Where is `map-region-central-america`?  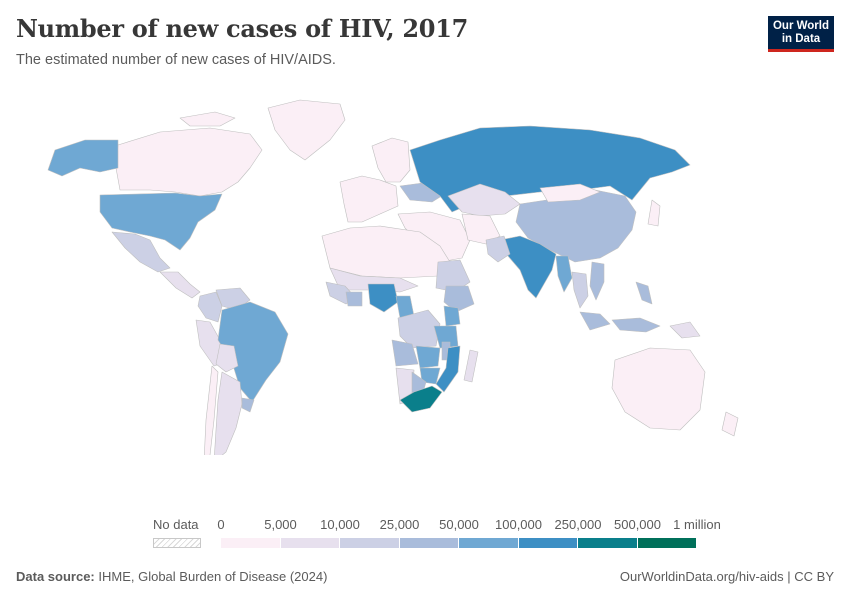 map-region-central-america is located at coordinates (180, 285).